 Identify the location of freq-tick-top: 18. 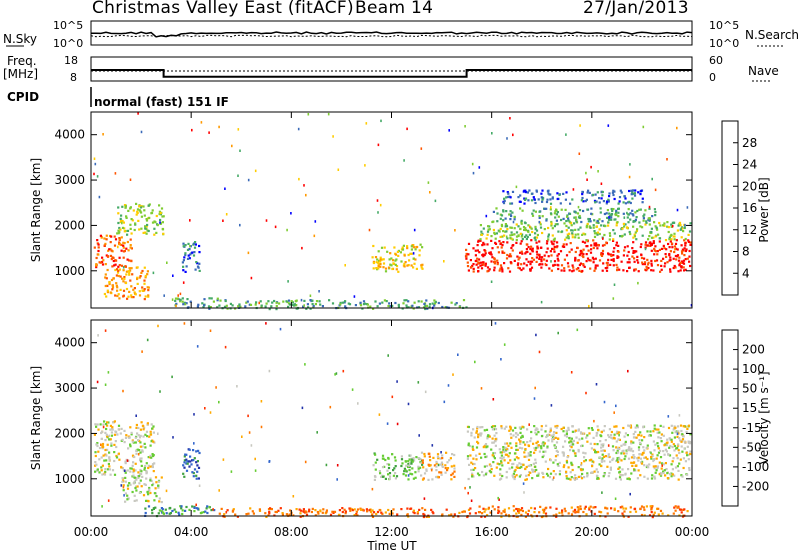
(71, 60).